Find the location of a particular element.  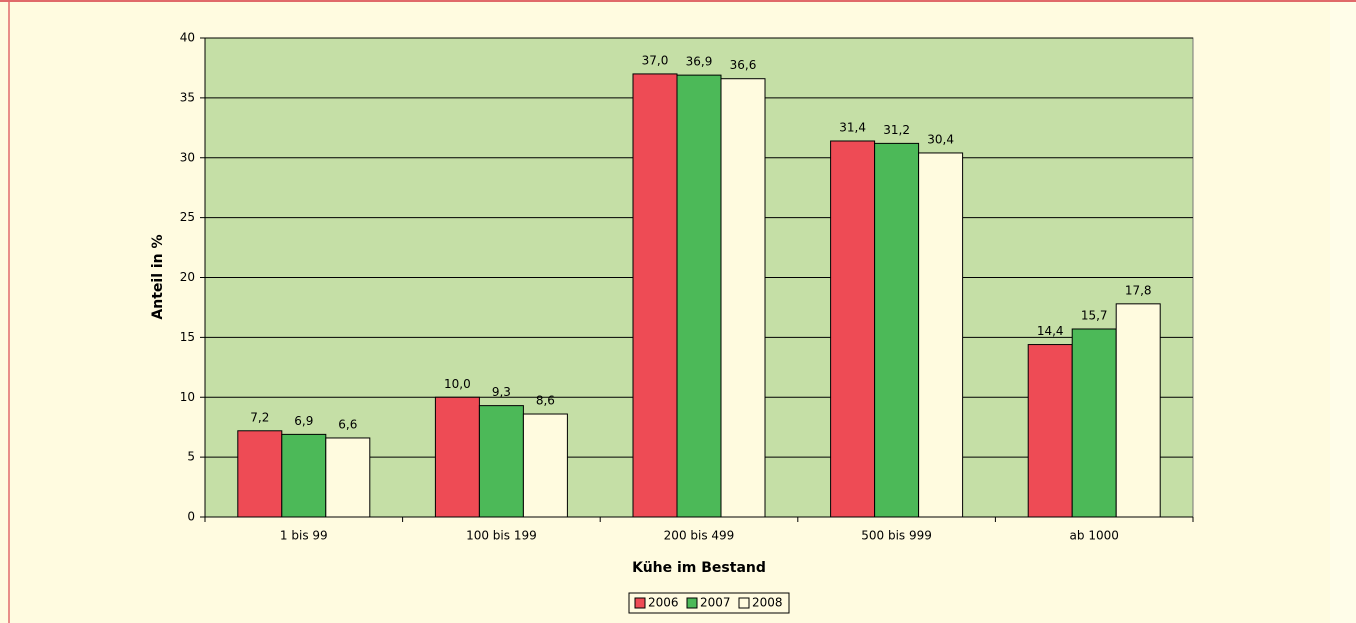

value-label: 37,0 is located at coordinates (655, 60).